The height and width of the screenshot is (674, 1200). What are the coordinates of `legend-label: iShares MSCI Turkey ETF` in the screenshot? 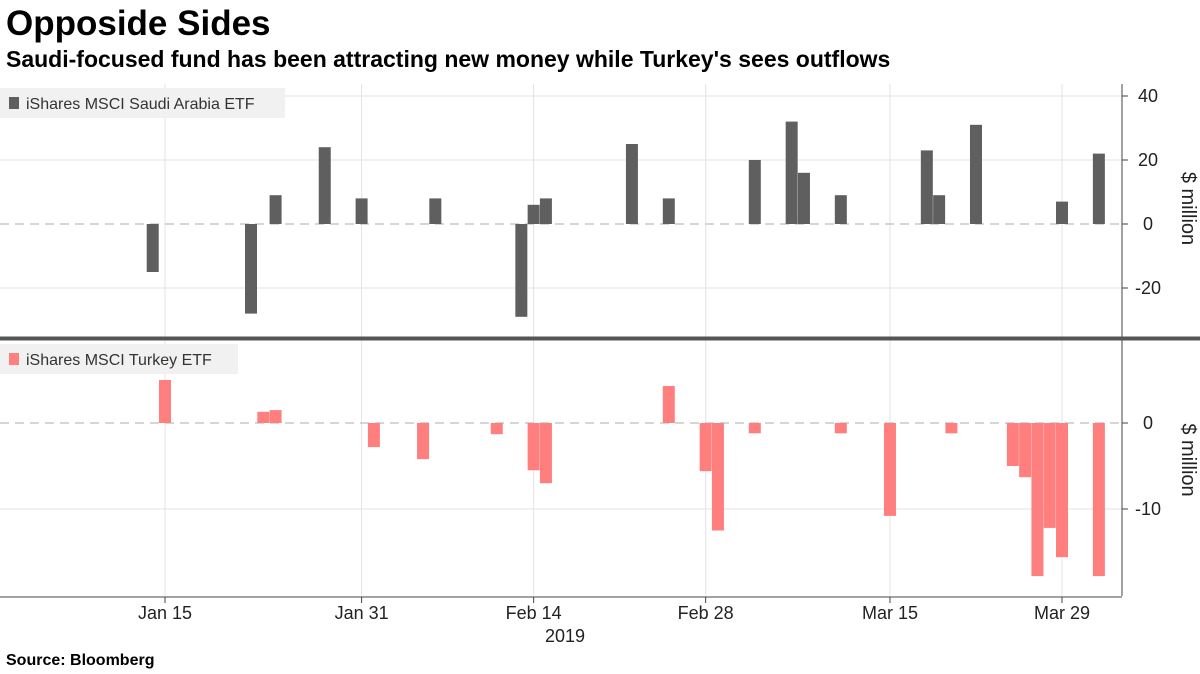 It's located at (119, 360).